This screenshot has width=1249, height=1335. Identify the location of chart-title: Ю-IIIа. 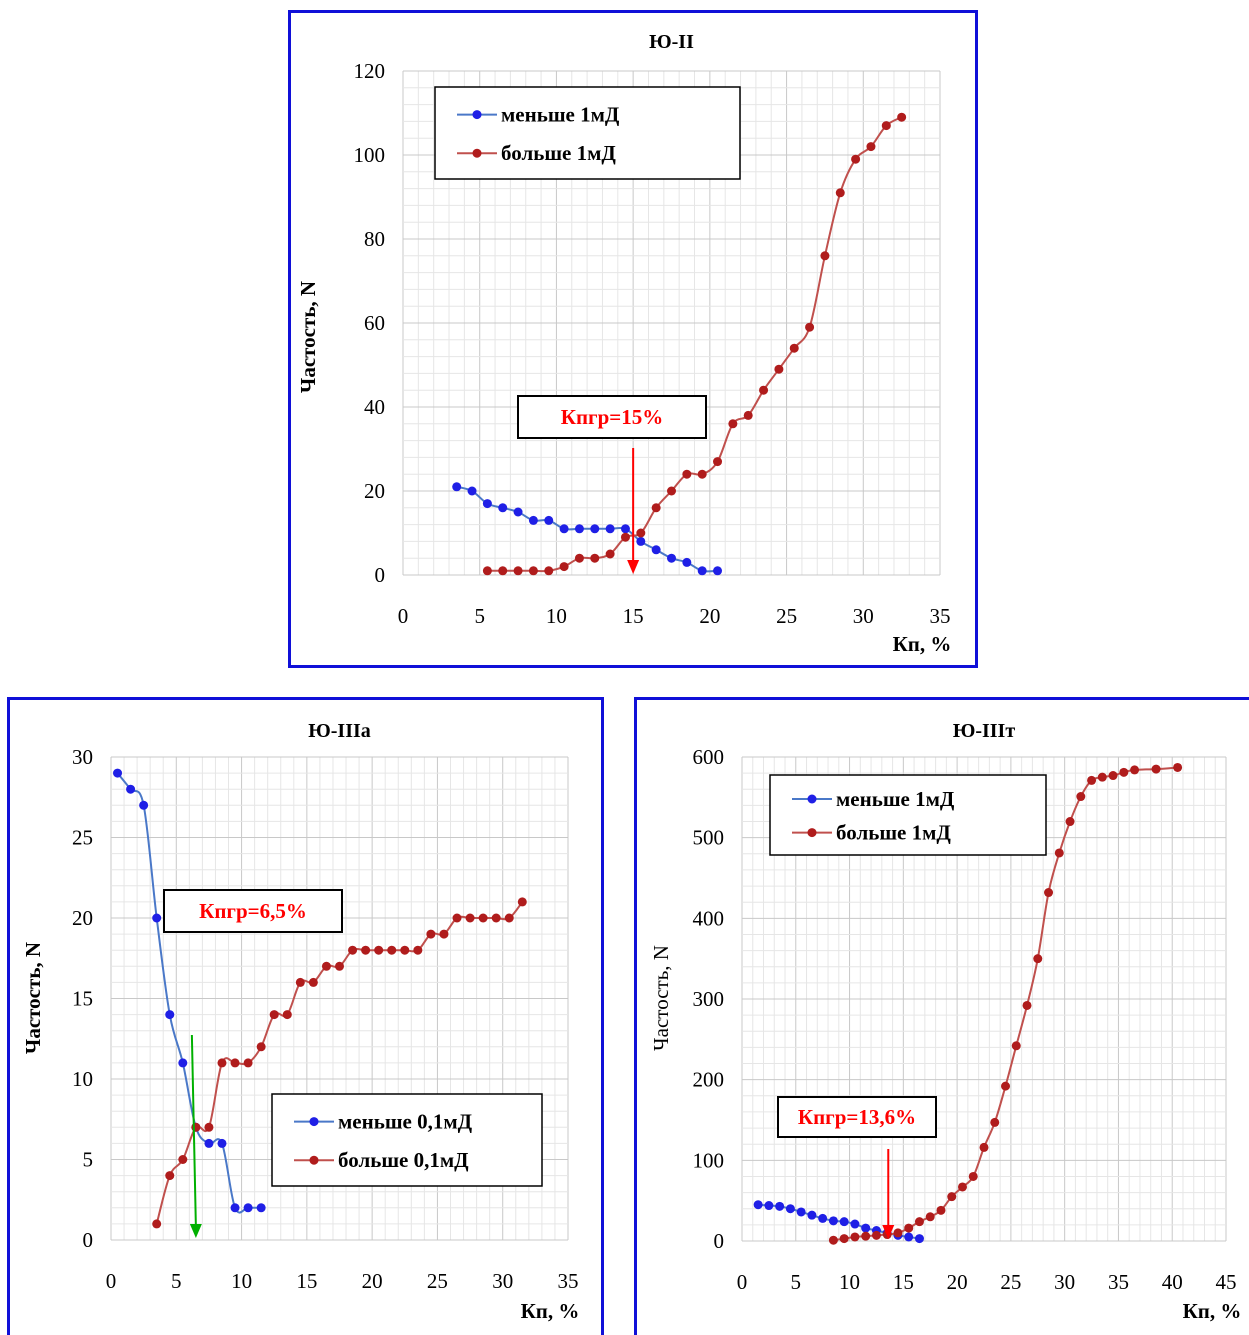
(339, 731).